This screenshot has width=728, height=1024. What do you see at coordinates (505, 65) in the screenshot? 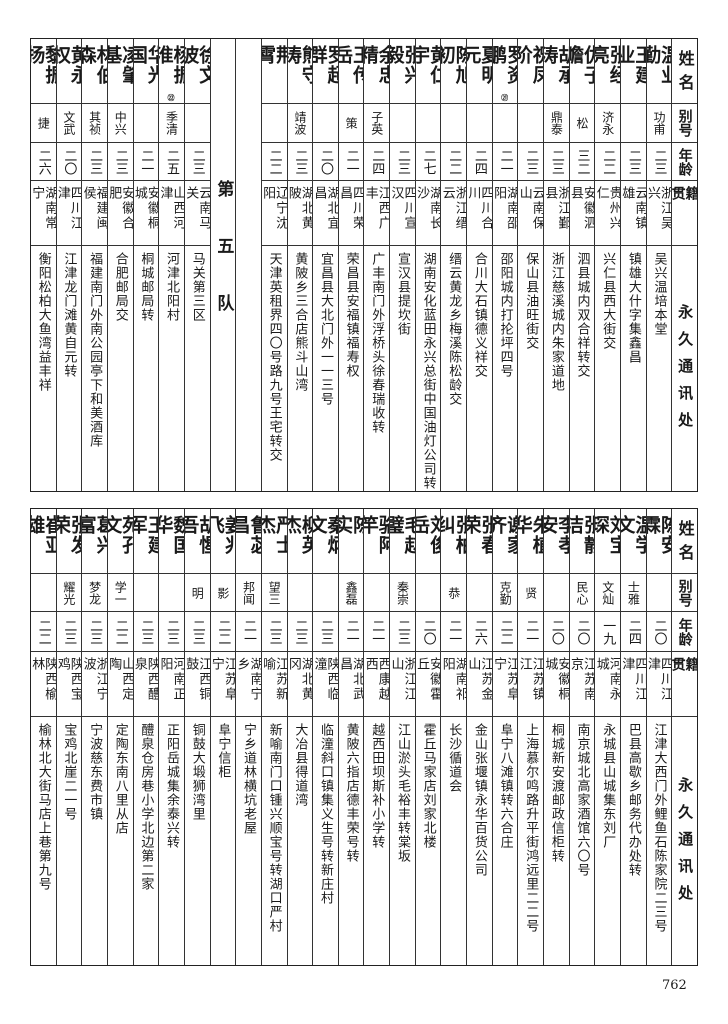
I see `name-text: 罗资鹏` at bounding box center [505, 65].